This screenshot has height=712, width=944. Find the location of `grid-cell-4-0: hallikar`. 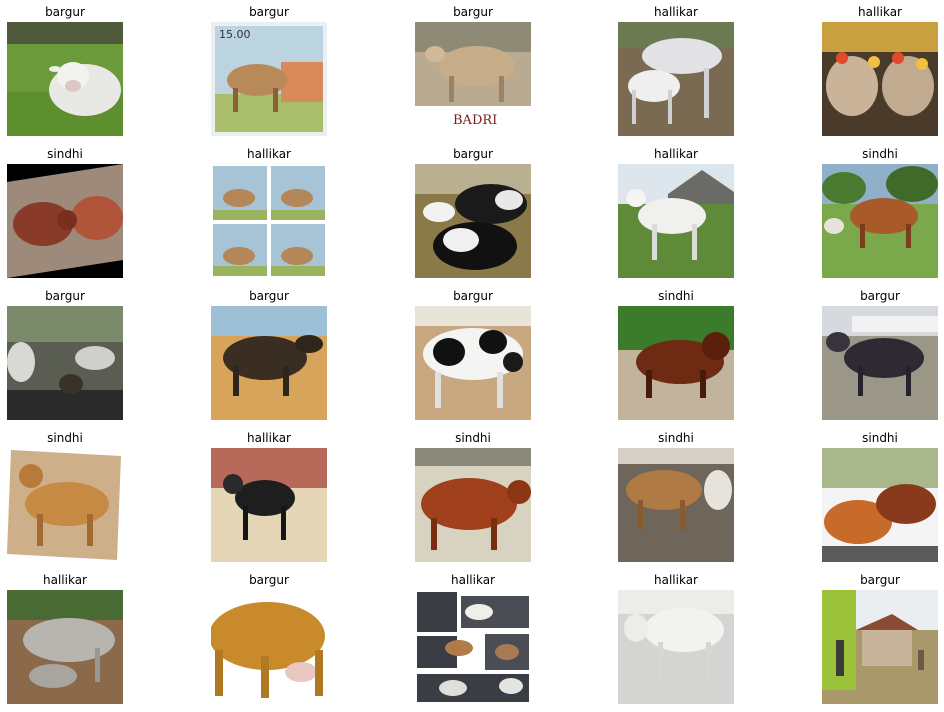

grid-cell-4-0: hallikar is located at coordinates (65, 636).